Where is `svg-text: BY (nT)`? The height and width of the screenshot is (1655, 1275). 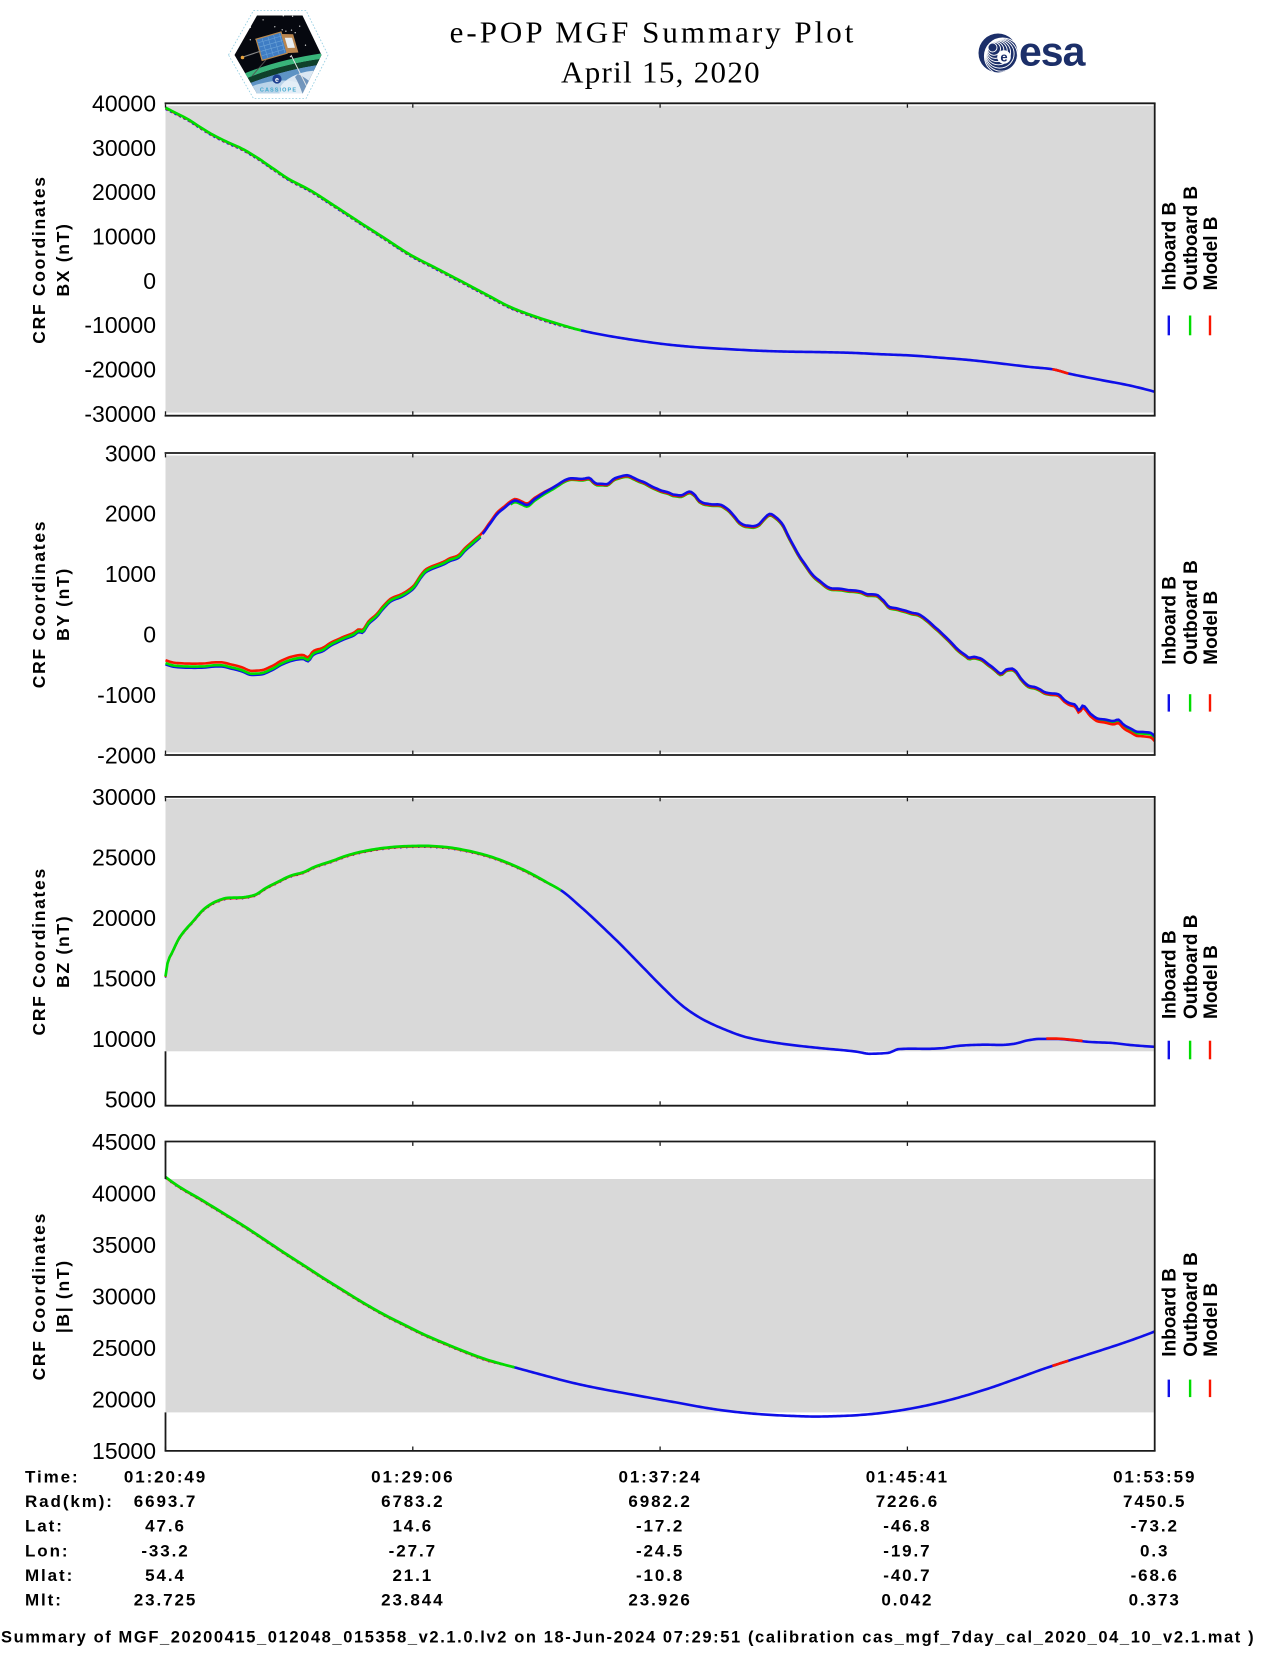
svg-text: BY (nT) is located at coordinates (63, 604).